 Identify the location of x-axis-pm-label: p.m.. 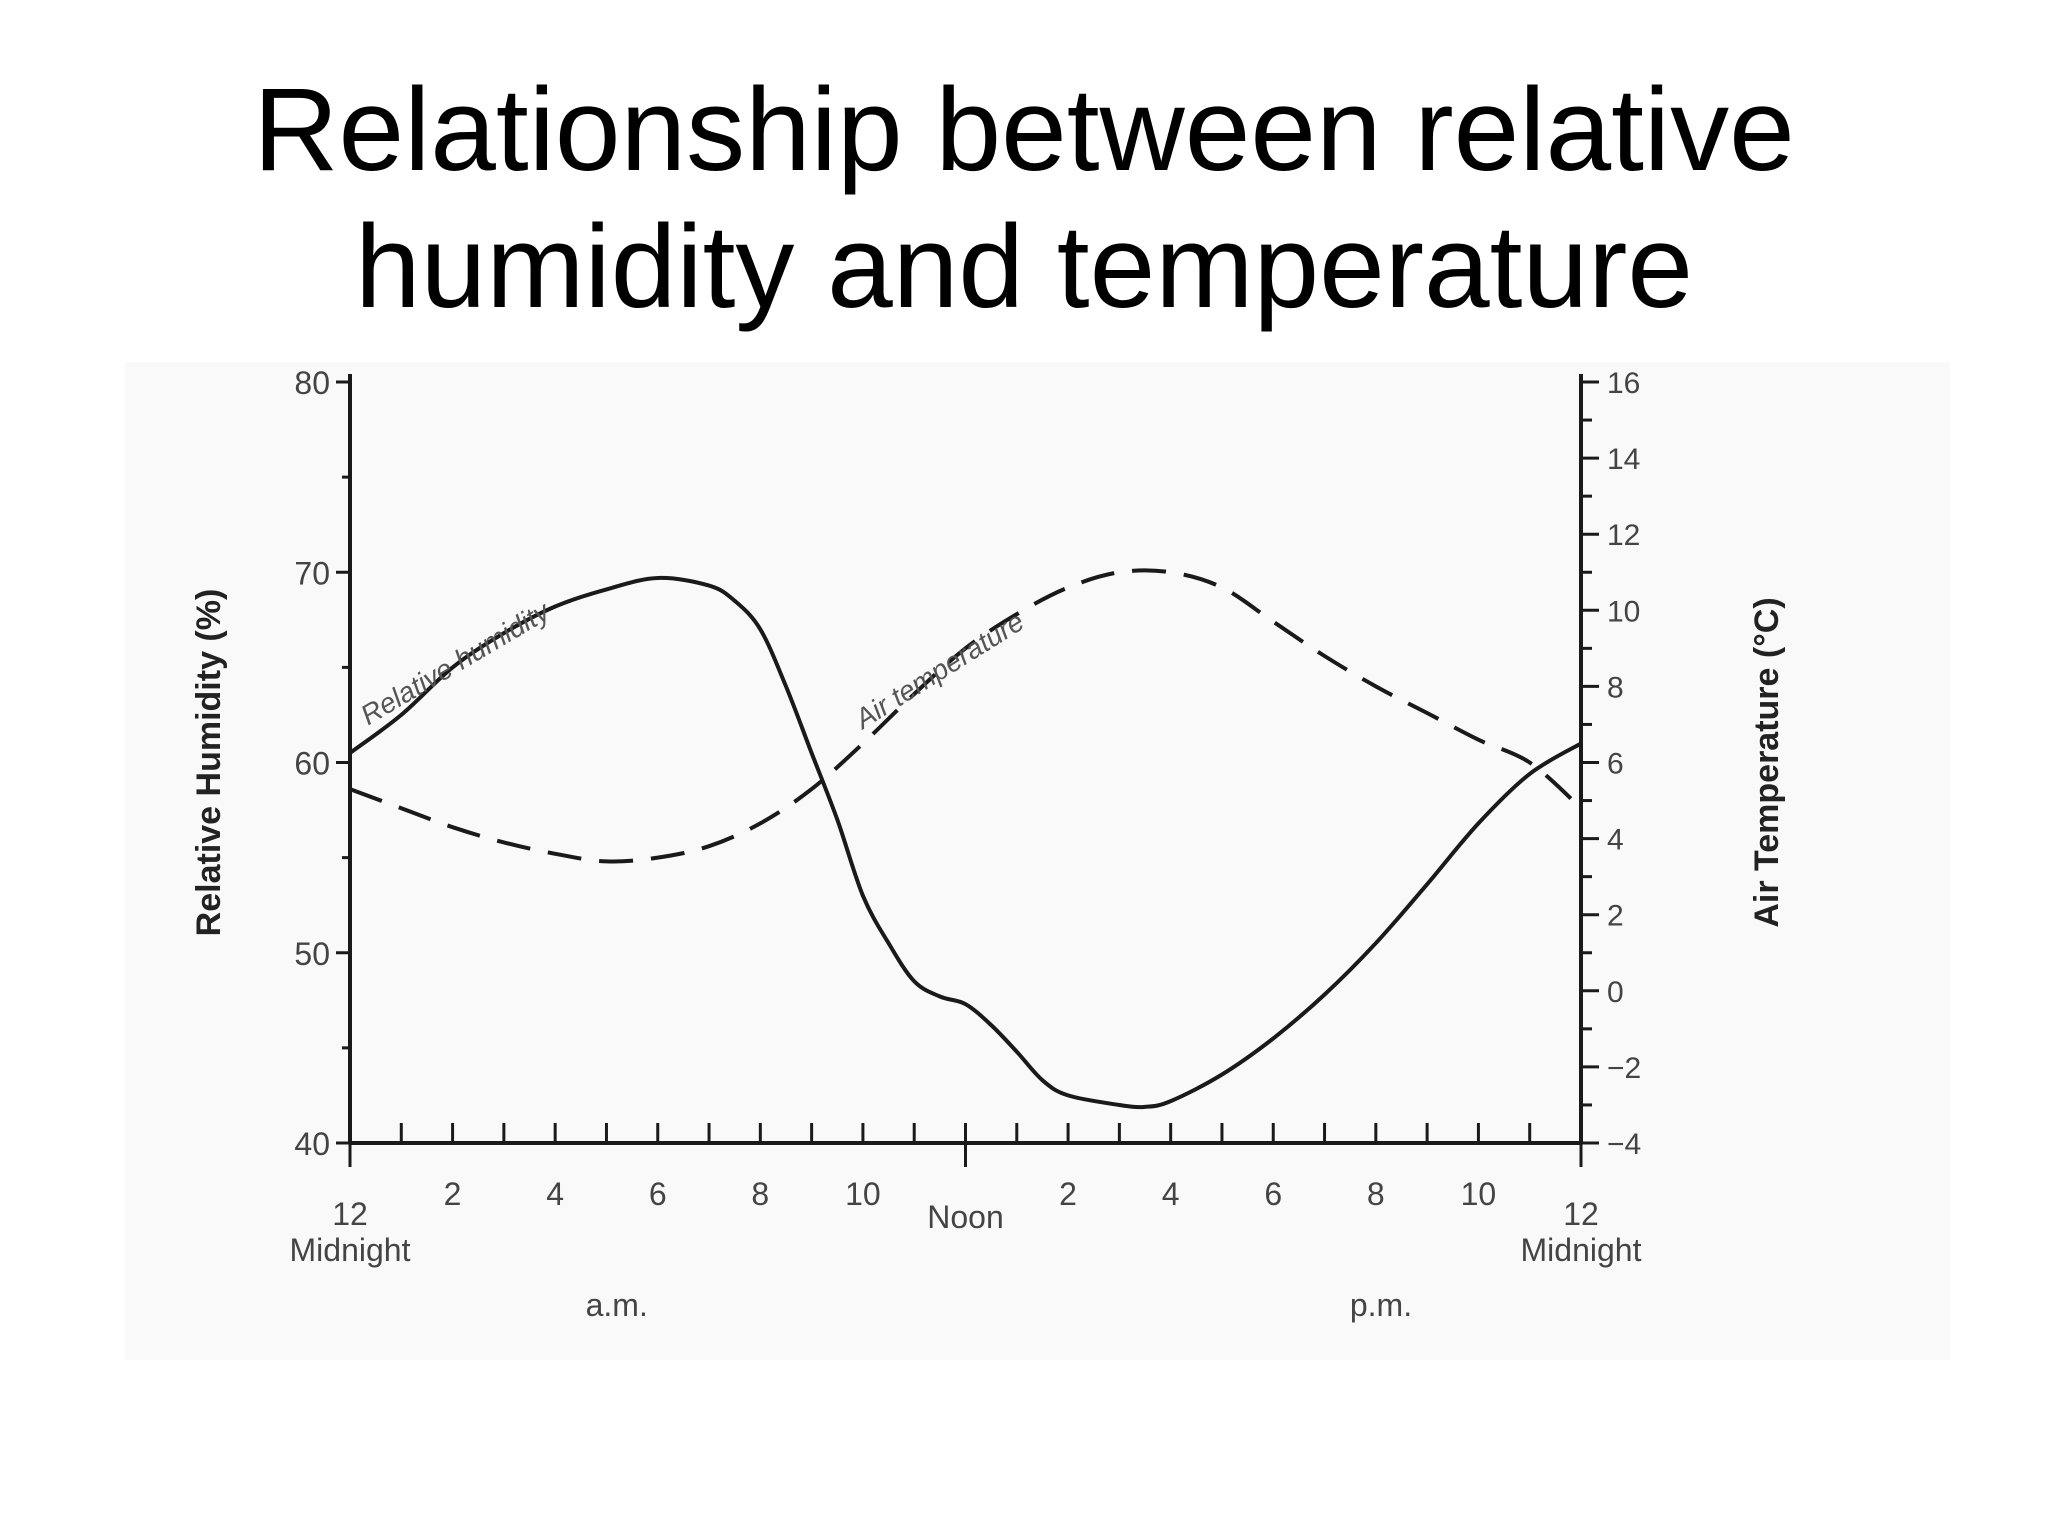
(1381, 1305).